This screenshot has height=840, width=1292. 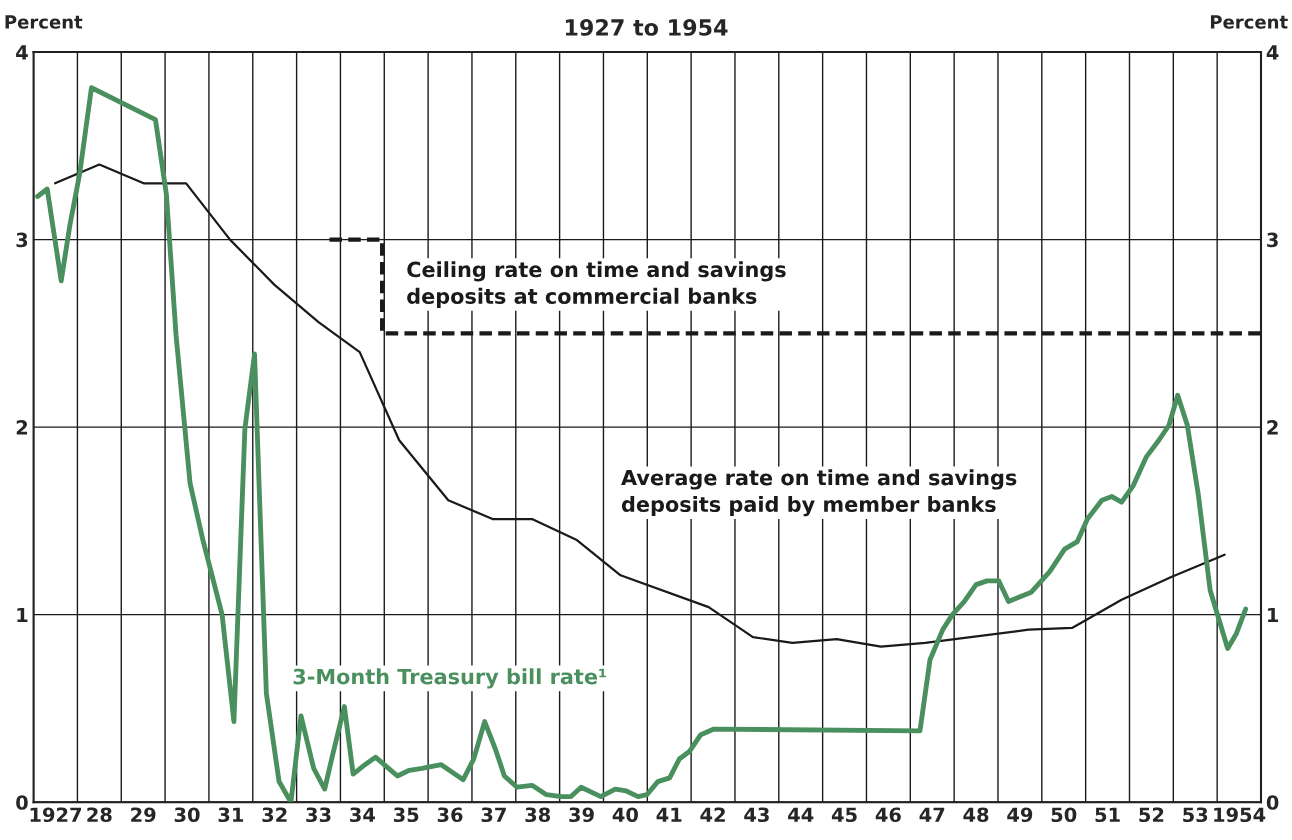 What do you see at coordinates (362, 815) in the screenshot?
I see `x-tick-label: 34` at bounding box center [362, 815].